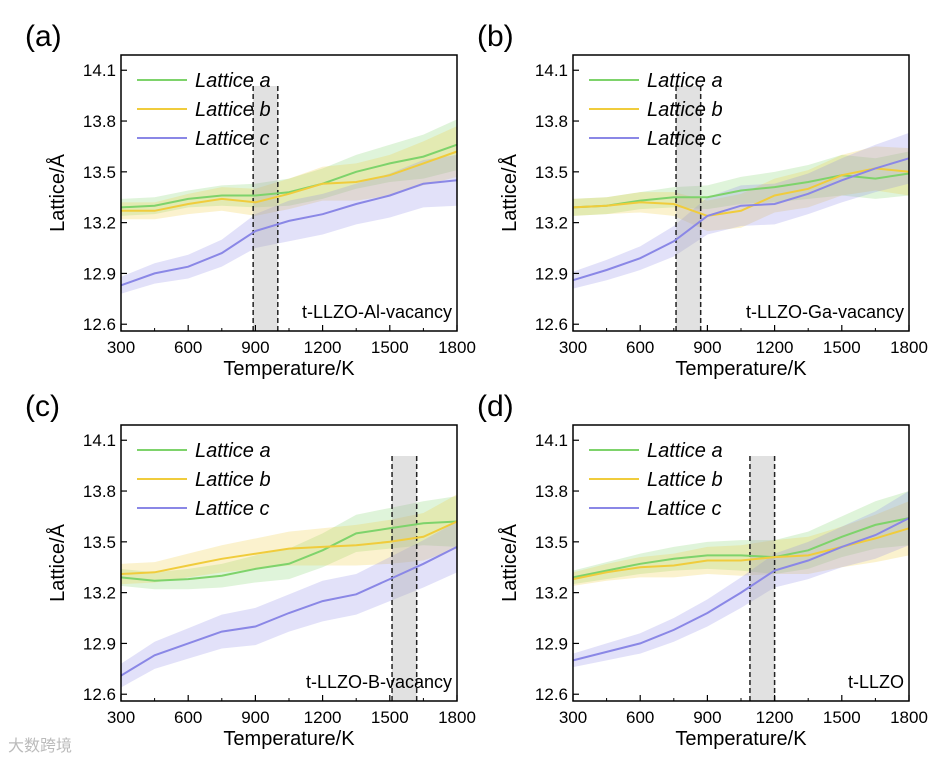 The image size is (949, 771). Describe the element at coordinates (379, 682) in the screenshot. I see `panel-annotation: t-LLZO-B-vacancy` at that location.